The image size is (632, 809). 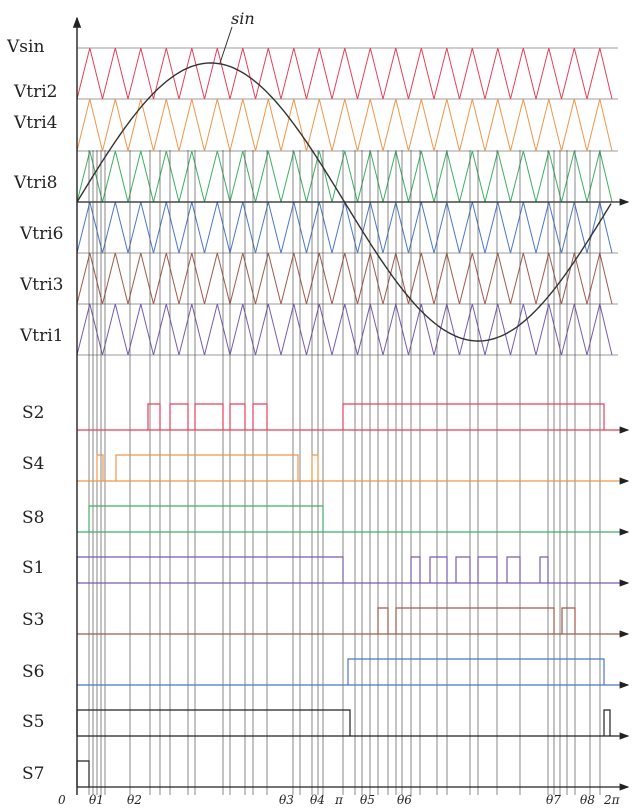 What do you see at coordinates (317, 800) in the screenshot?
I see `tick-theta4: θ4` at bounding box center [317, 800].